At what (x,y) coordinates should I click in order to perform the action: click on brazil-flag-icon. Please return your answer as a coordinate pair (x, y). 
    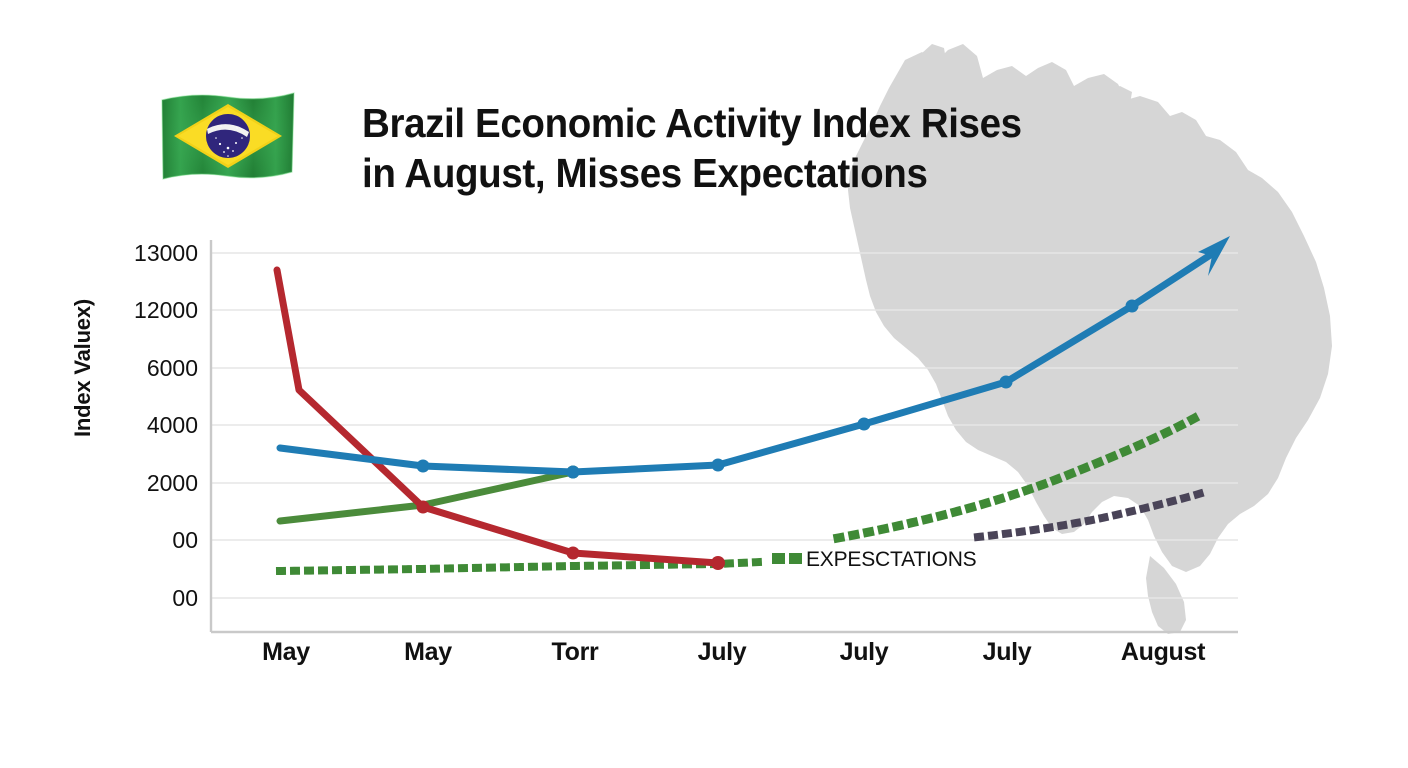
    Looking at the image, I should click on (228, 136).